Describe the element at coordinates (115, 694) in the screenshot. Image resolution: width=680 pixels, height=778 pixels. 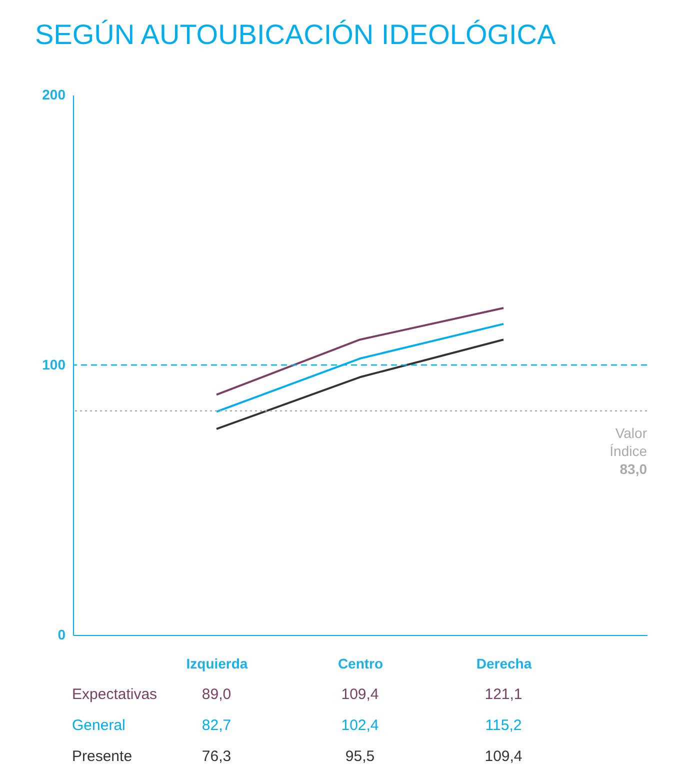
I see `text: Expectativas` at that location.